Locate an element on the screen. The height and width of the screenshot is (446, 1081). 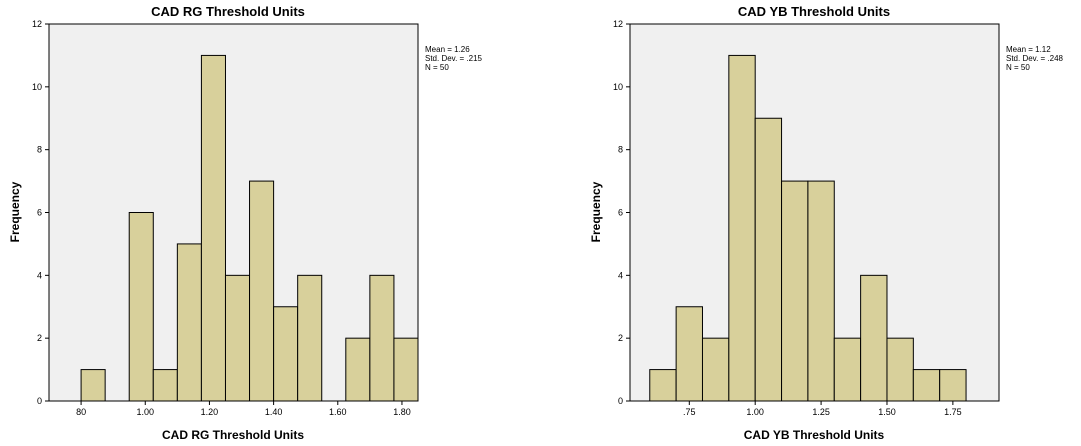
x-tick-label: 1.75 is located at coordinates (953, 412).